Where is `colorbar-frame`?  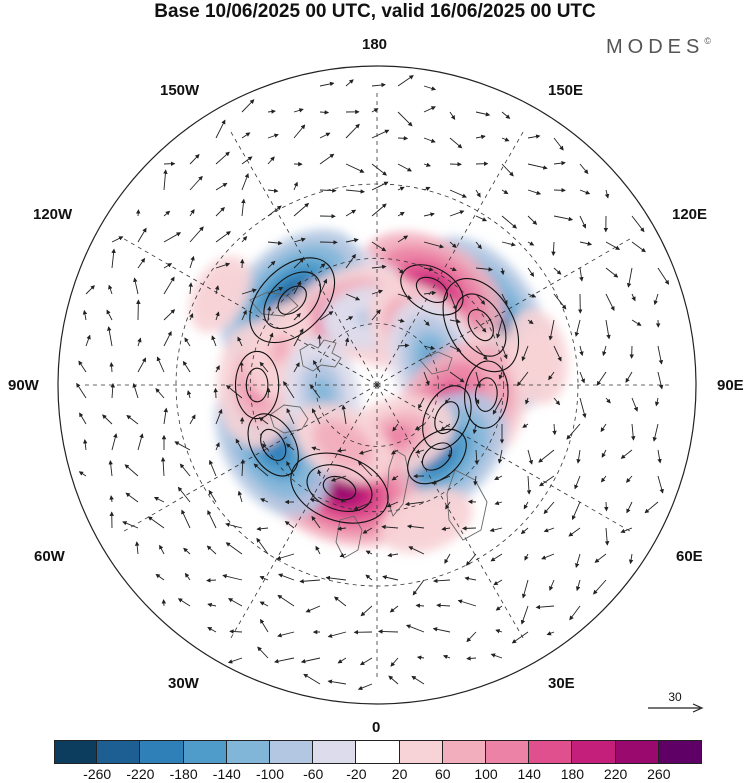 colorbar-frame is located at coordinates (378, 752).